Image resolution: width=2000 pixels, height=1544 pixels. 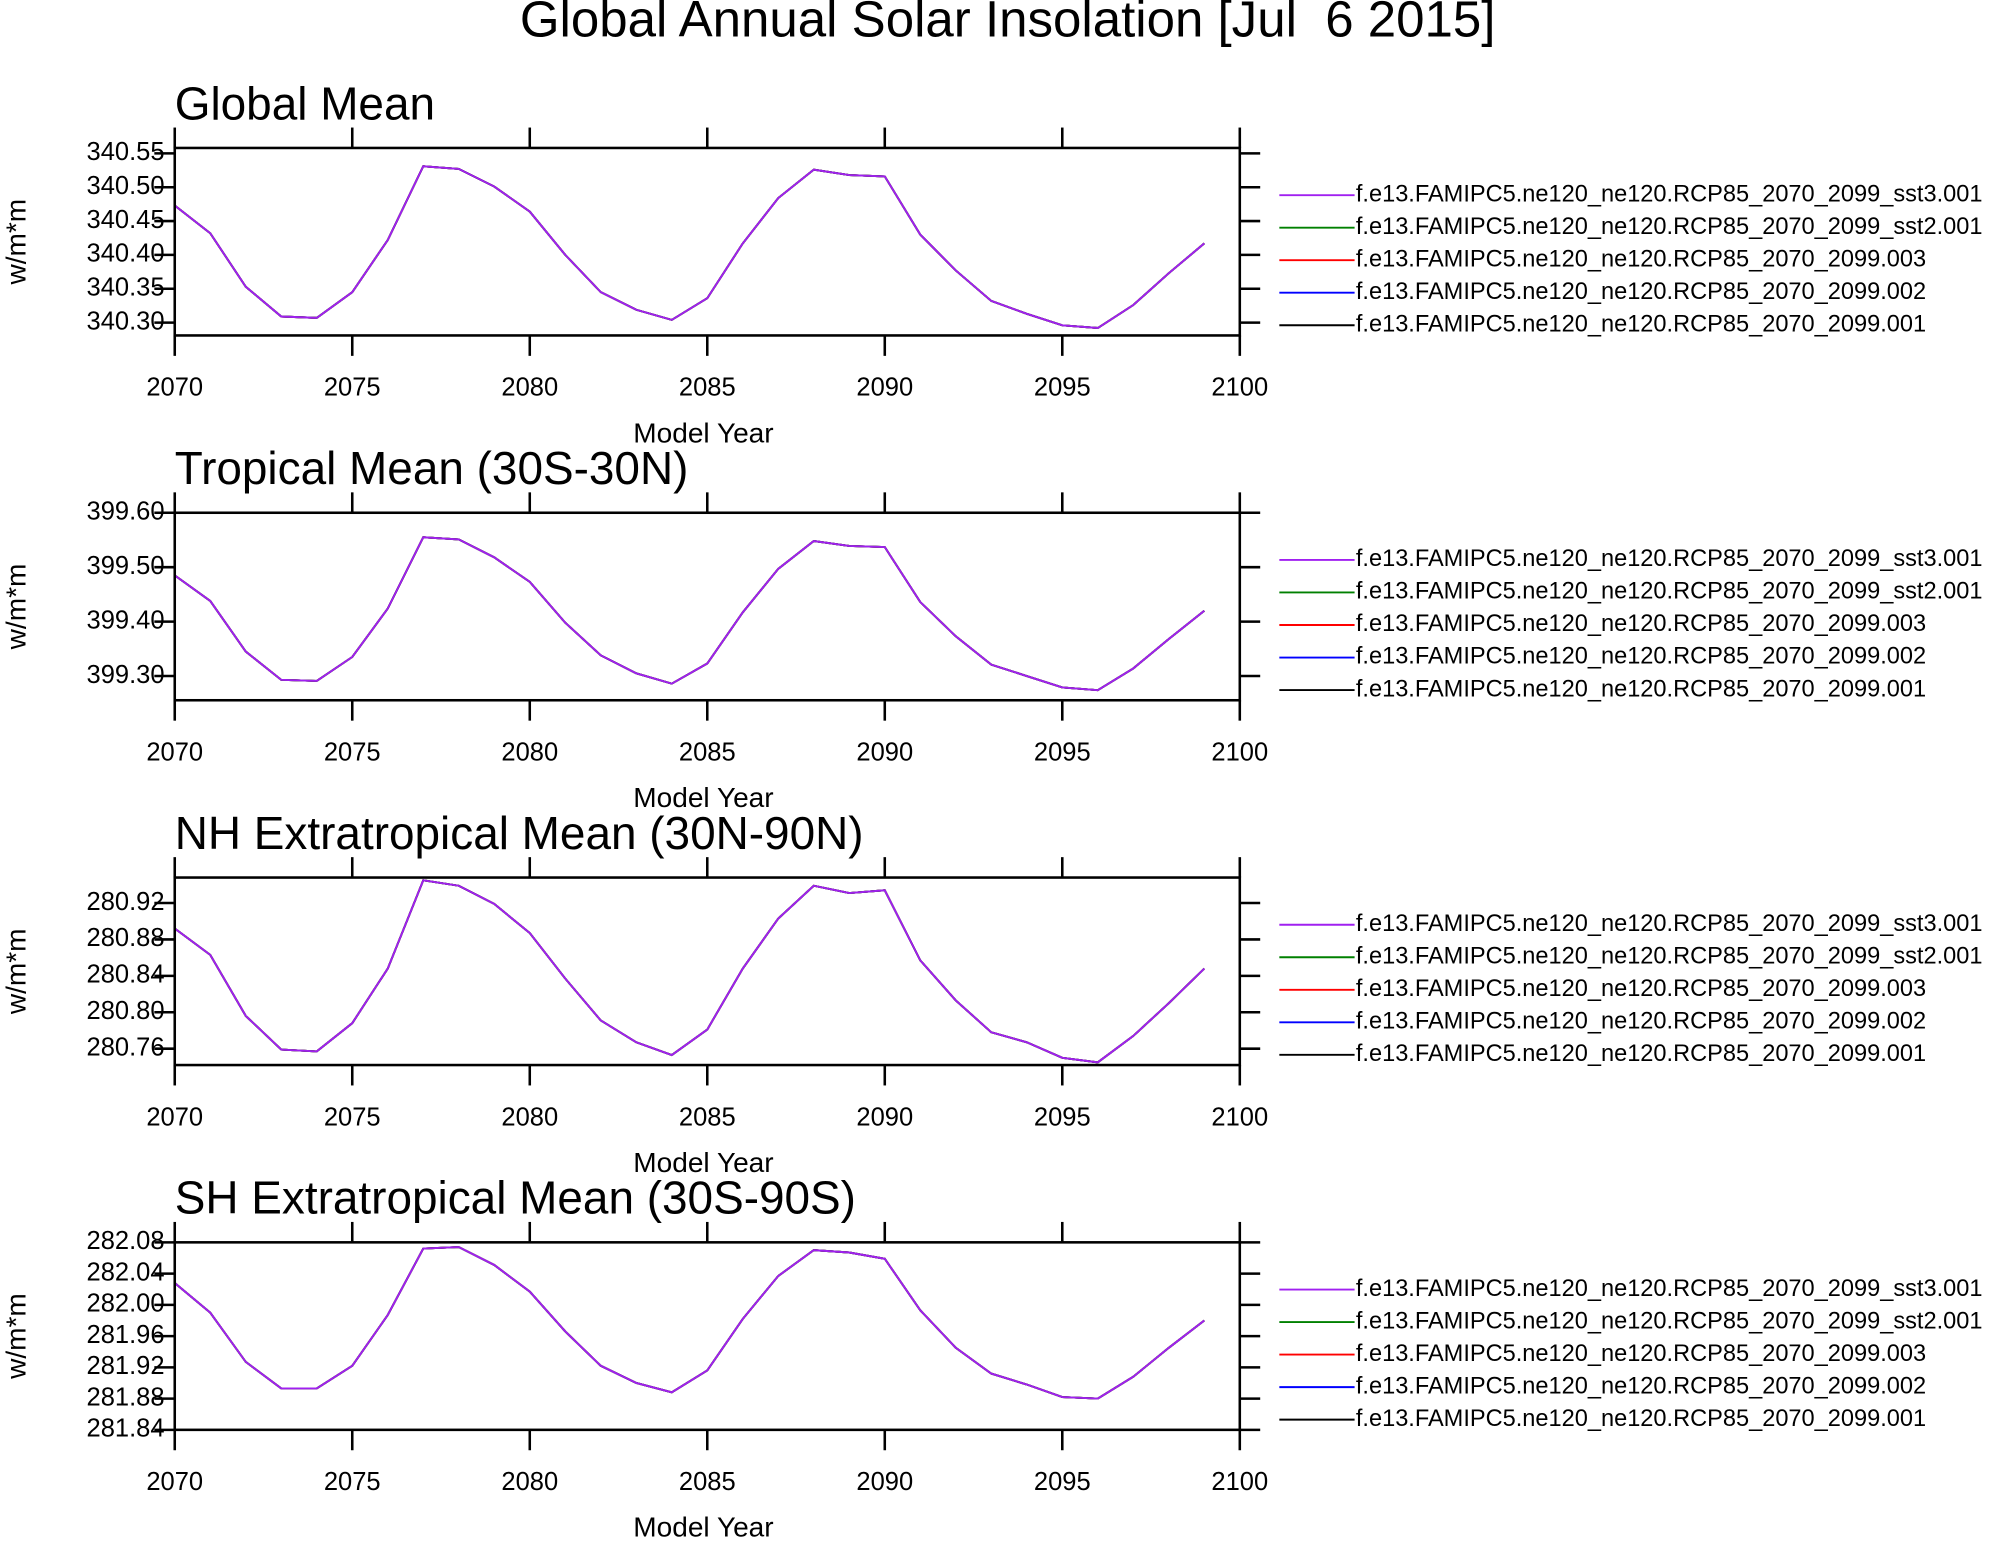 What do you see at coordinates (126, 1241) in the screenshot?
I see `y-tick-label: 282.08` at bounding box center [126, 1241].